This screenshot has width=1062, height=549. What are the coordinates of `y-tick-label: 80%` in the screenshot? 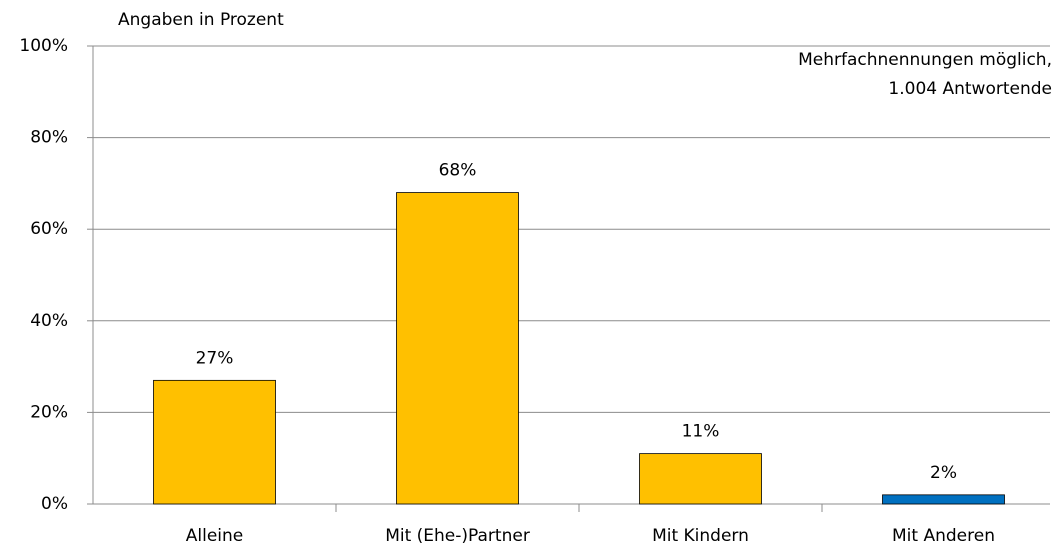 It's located at (49, 138).